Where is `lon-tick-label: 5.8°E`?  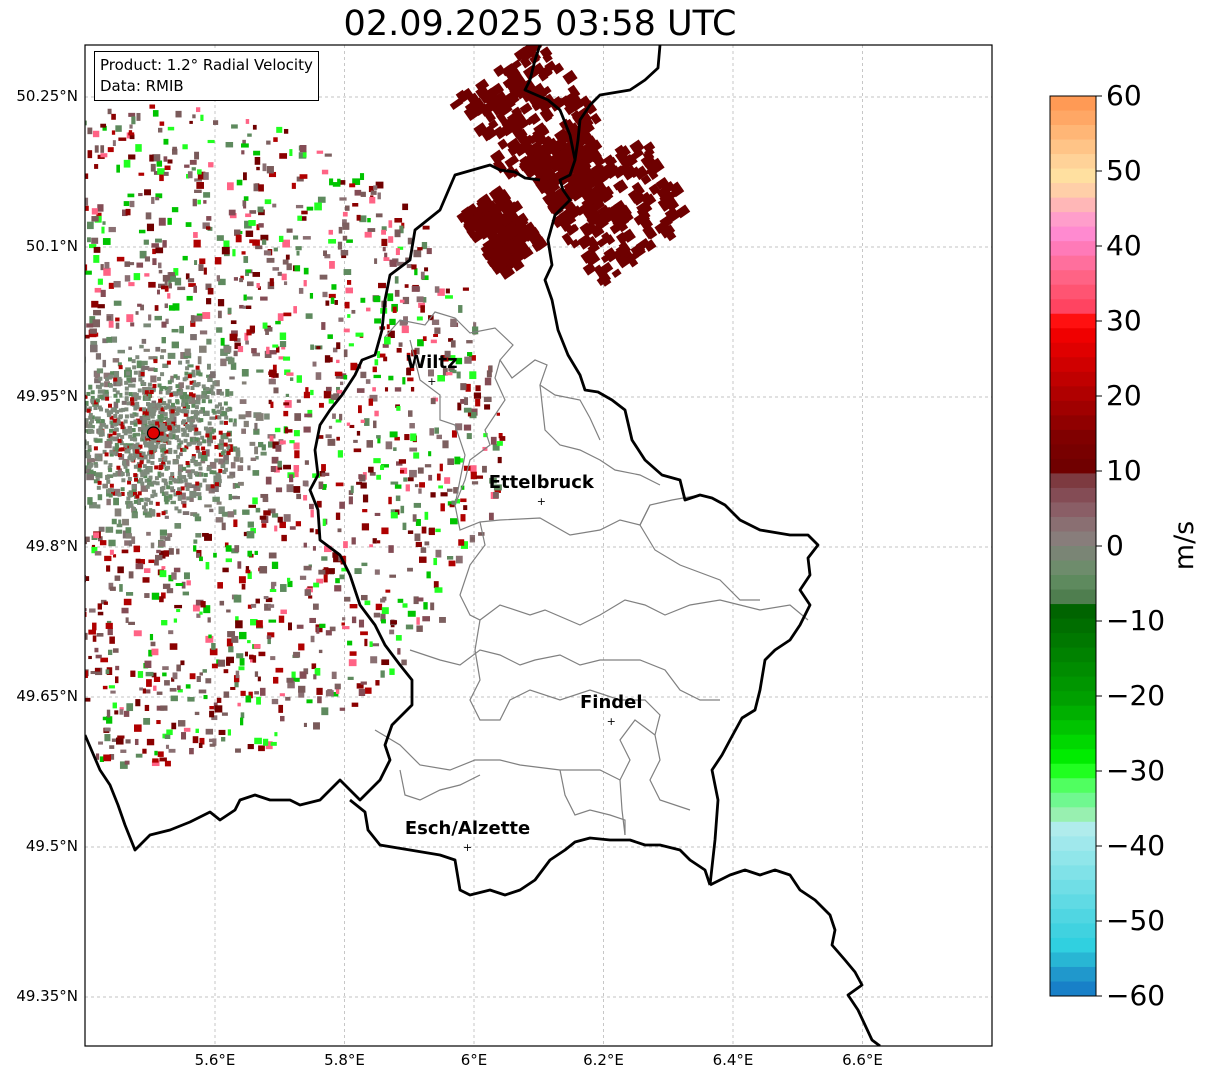
lon-tick-label: 5.8°E is located at coordinates (344, 1060).